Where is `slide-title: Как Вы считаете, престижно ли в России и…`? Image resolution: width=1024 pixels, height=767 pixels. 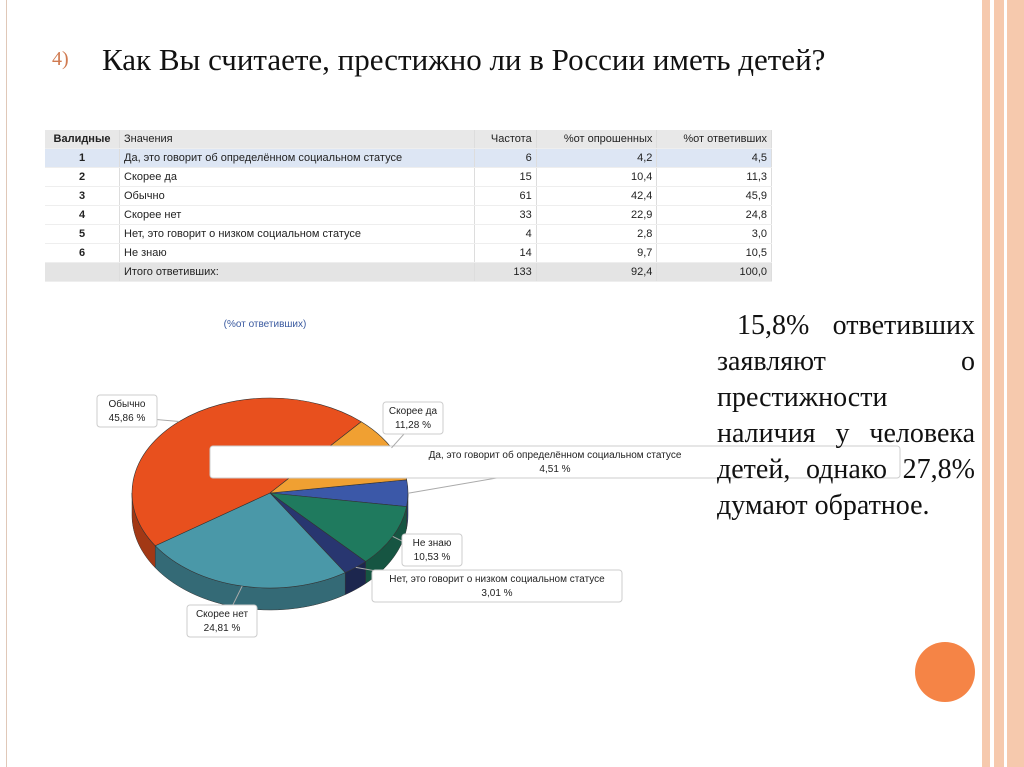
slide-title: Как Вы считаете, престижно ли в России и… is located at coordinates (464, 59).